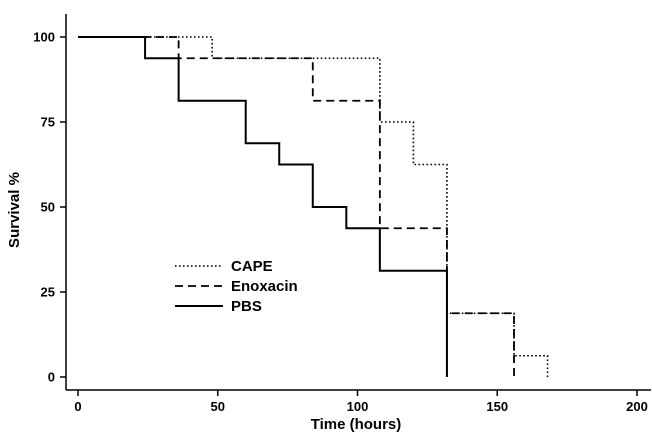 The width and height of the screenshot is (652, 434). I want to click on x-tick-label: 200, so click(637, 406).